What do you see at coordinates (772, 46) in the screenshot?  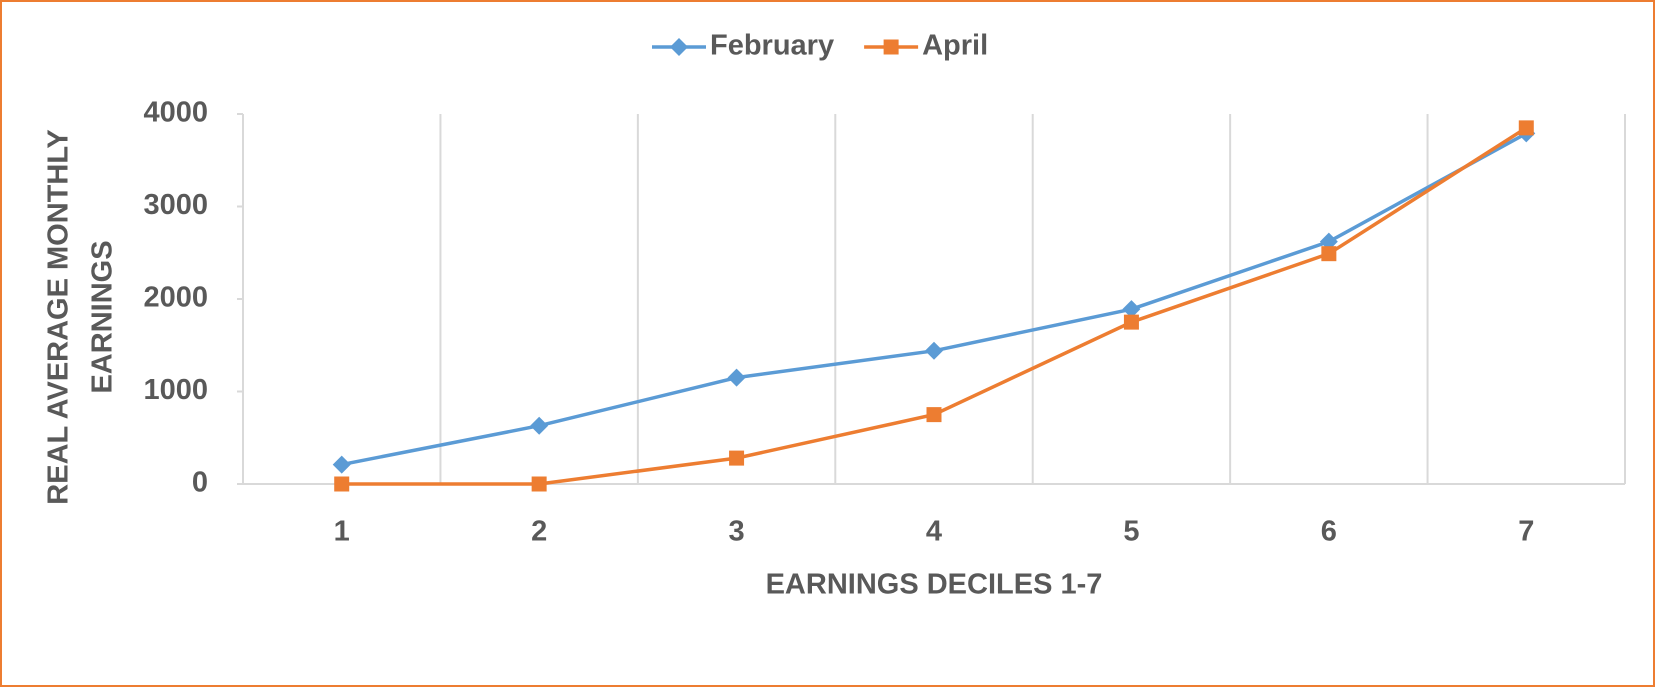 I see `legend-label: February` at bounding box center [772, 46].